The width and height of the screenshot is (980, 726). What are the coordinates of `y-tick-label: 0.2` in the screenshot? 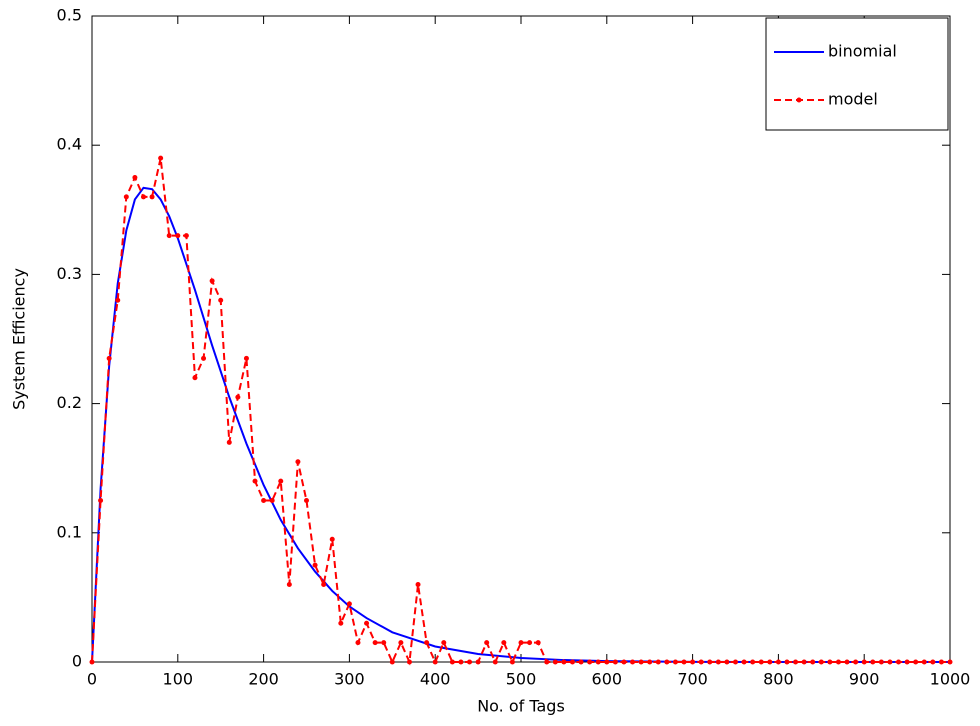 It's located at (69, 402).